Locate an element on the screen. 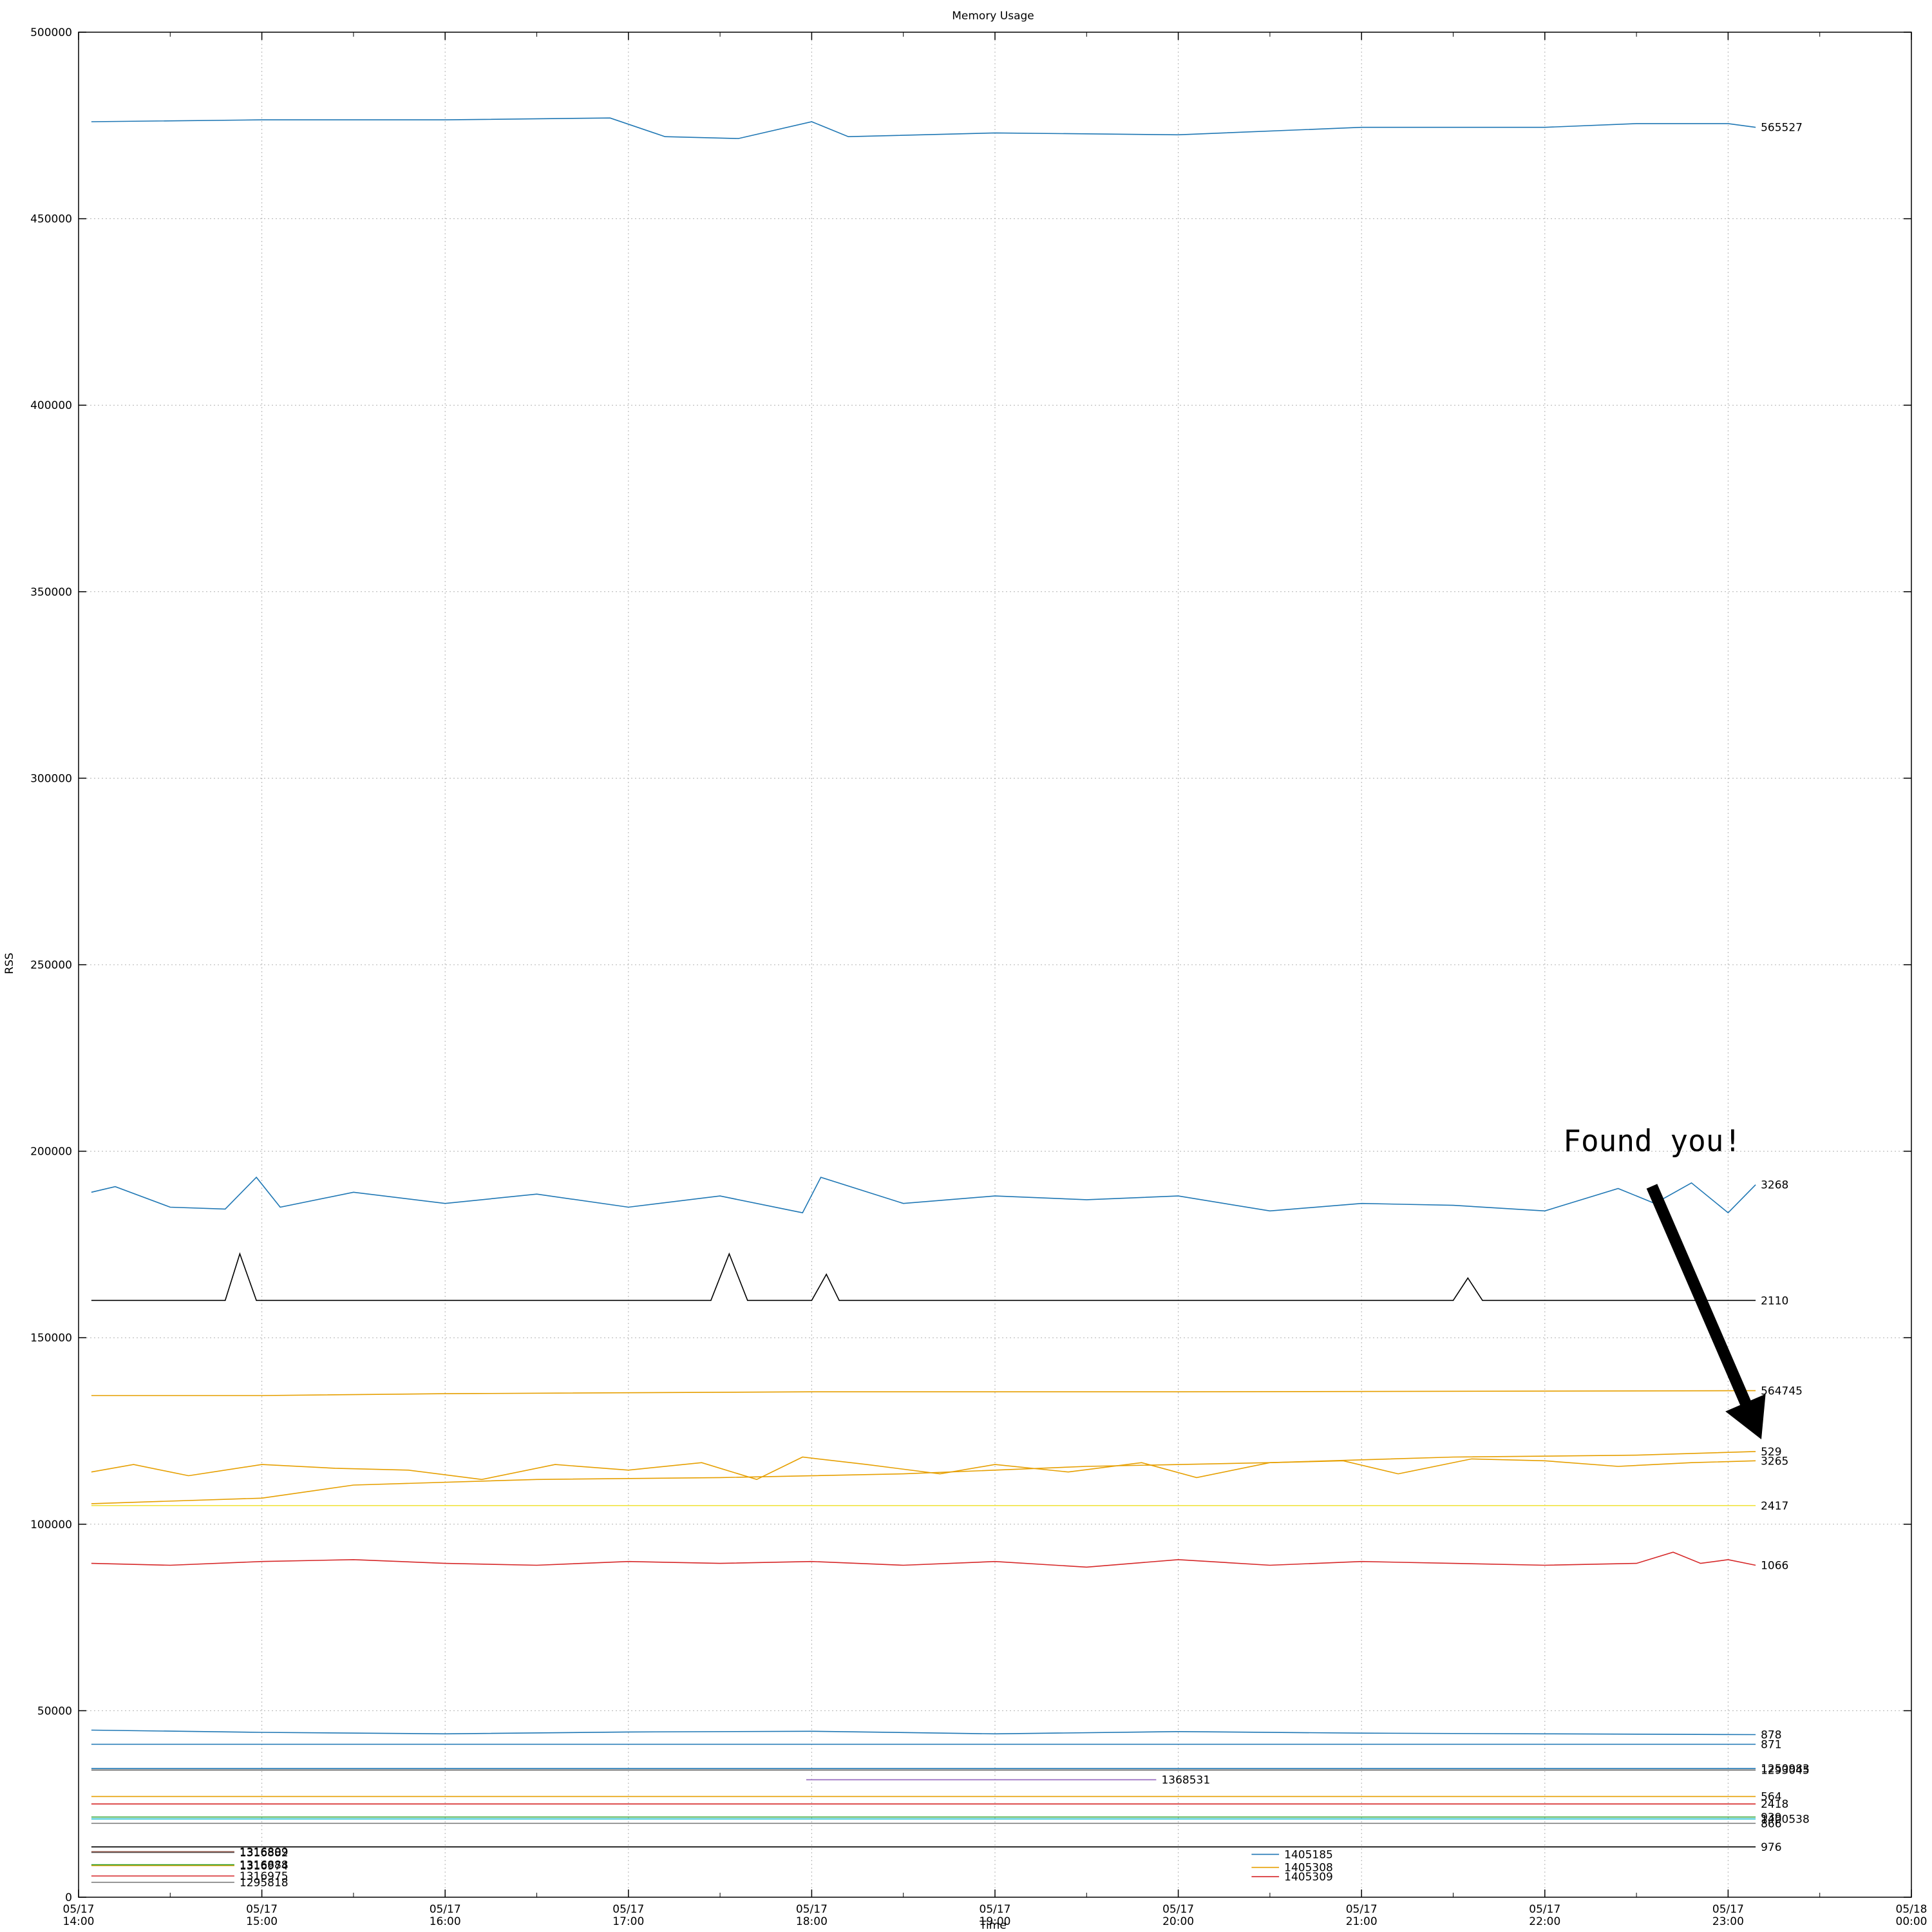  series-label-2110: 2110 is located at coordinates (1774, 1300).